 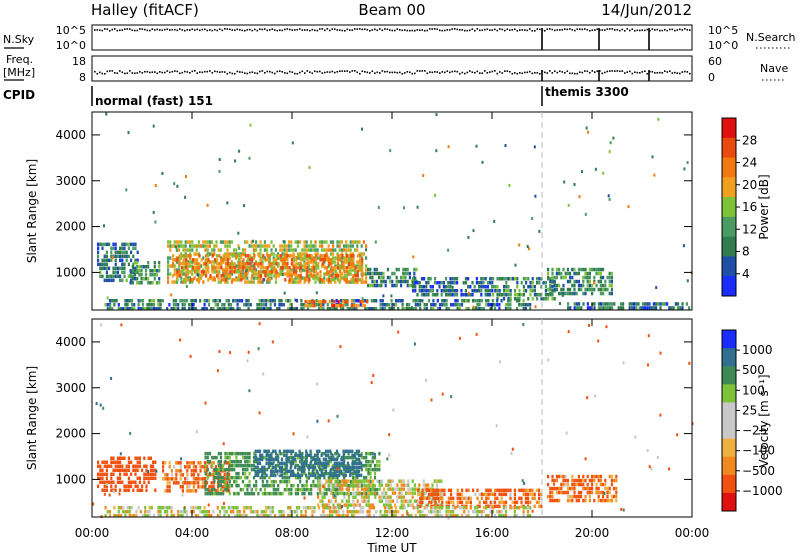 I want to click on power-ylabel: Slant Range [km], so click(x=32, y=211).